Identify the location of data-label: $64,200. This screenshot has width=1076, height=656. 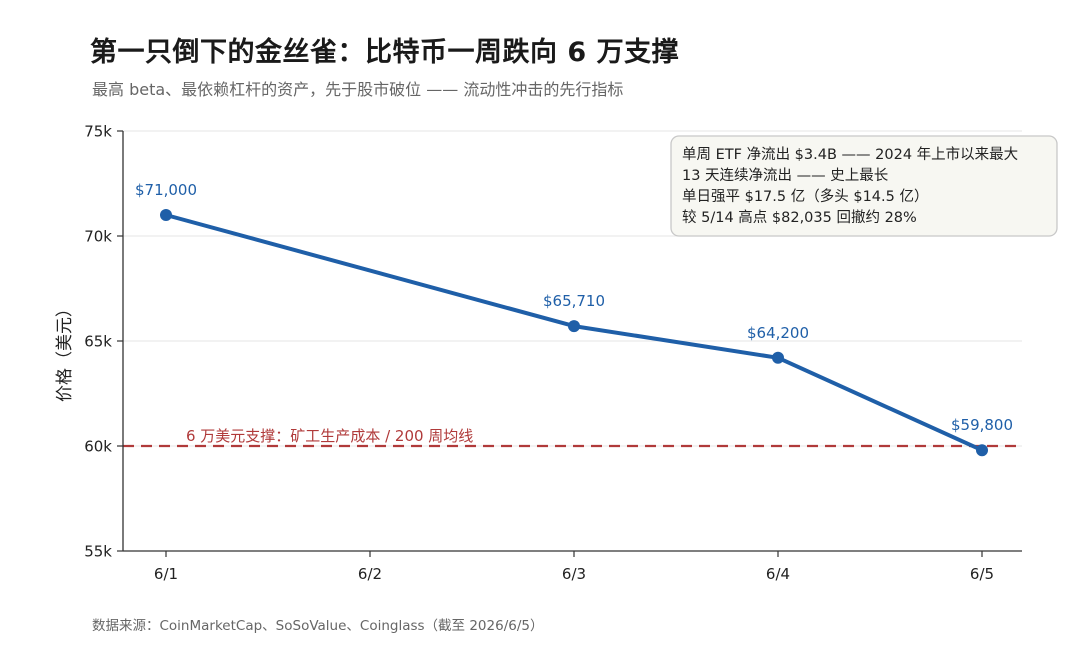
(778, 333).